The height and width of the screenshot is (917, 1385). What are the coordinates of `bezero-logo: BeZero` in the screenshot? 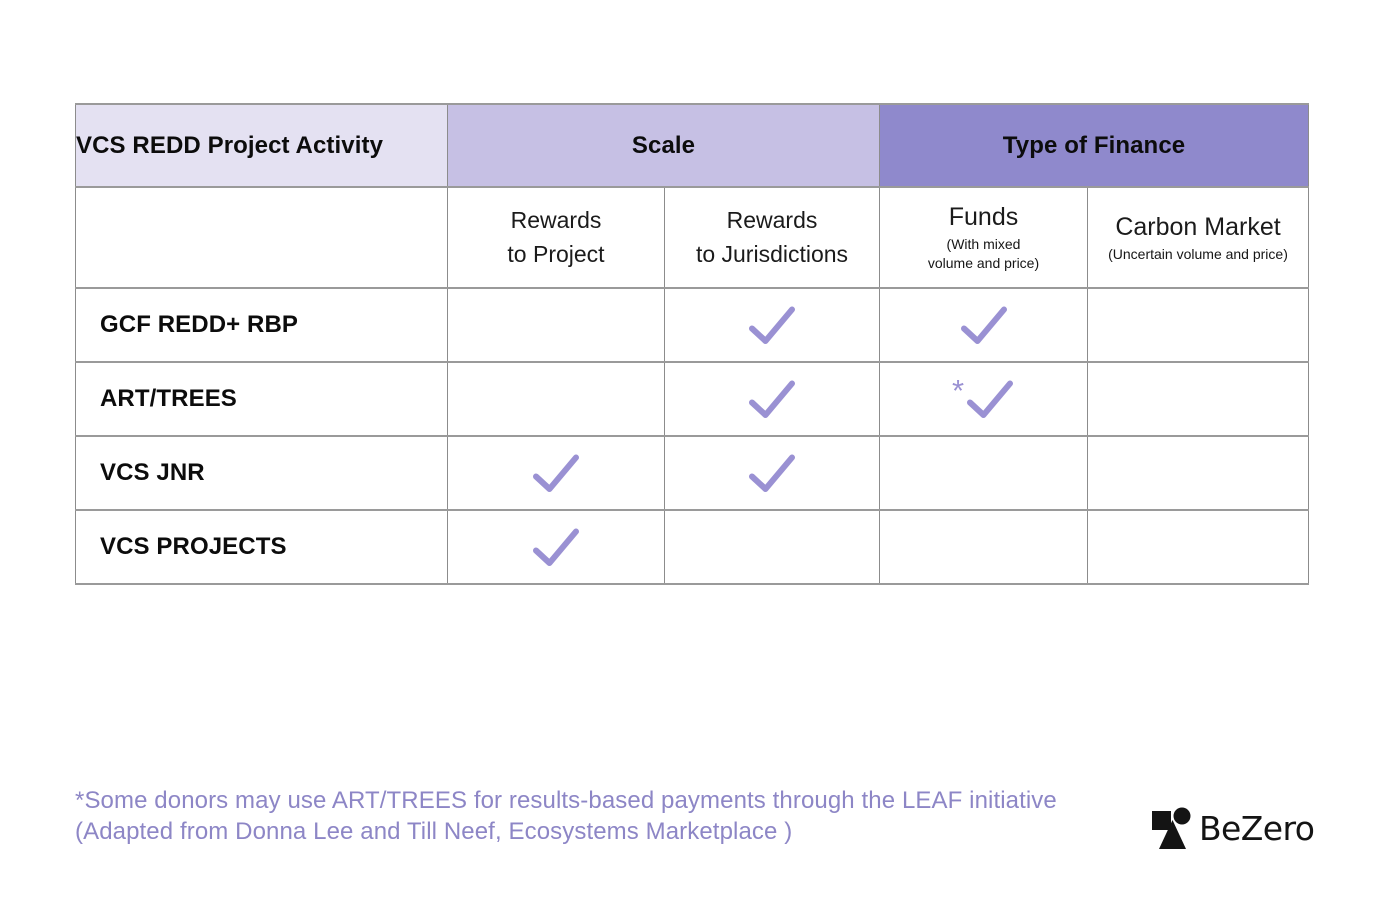 It's located at (1233, 828).